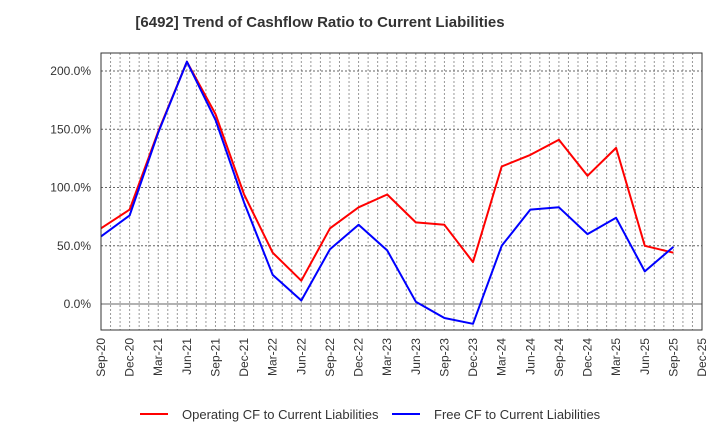 Image resolution: width=720 pixels, height=440 pixels. Describe the element at coordinates (215, 357) in the screenshot. I see `x-tick-label: Sep-21` at that location.